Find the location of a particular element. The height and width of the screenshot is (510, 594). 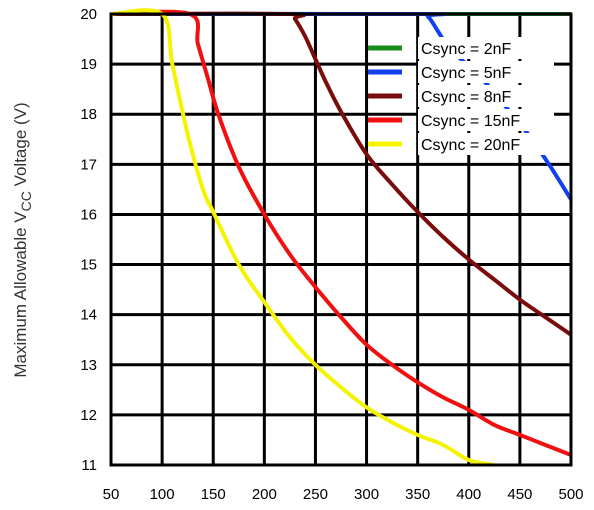

x-tick-label: 500 is located at coordinates (570, 494).